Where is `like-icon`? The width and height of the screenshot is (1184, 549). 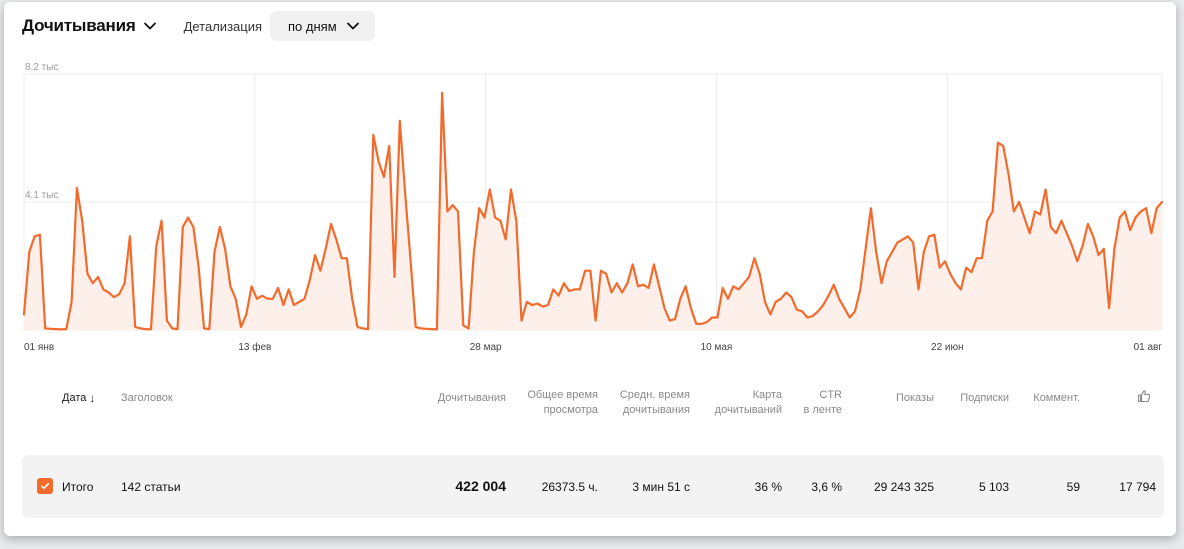 like-icon is located at coordinates (1144, 396).